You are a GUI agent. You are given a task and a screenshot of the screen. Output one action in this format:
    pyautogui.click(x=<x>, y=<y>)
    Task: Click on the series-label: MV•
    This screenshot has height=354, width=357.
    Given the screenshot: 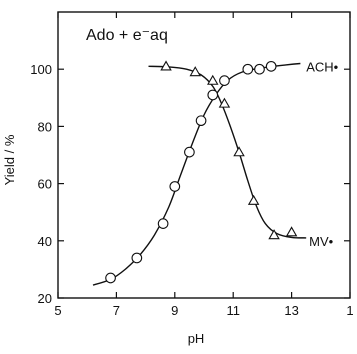 What is the action you would take?
    pyautogui.click(x=321, y=241)
    